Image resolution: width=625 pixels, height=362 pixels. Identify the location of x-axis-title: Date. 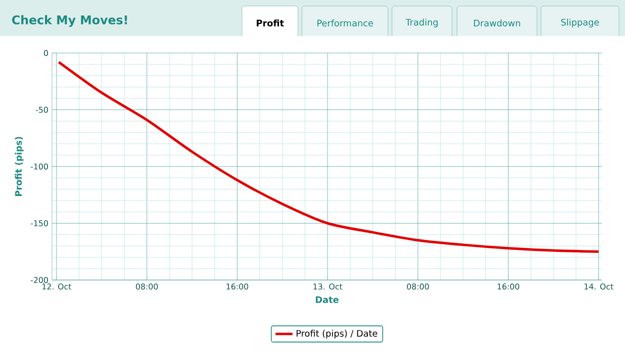
(327, 300).